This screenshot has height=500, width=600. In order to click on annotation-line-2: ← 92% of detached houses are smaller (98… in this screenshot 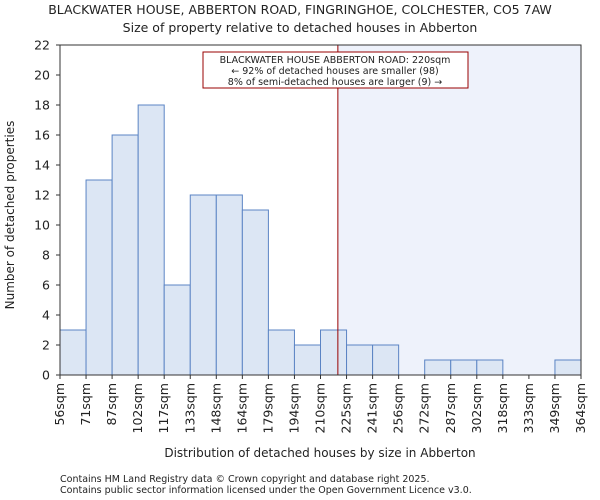, I will do `click(334, 71)`.